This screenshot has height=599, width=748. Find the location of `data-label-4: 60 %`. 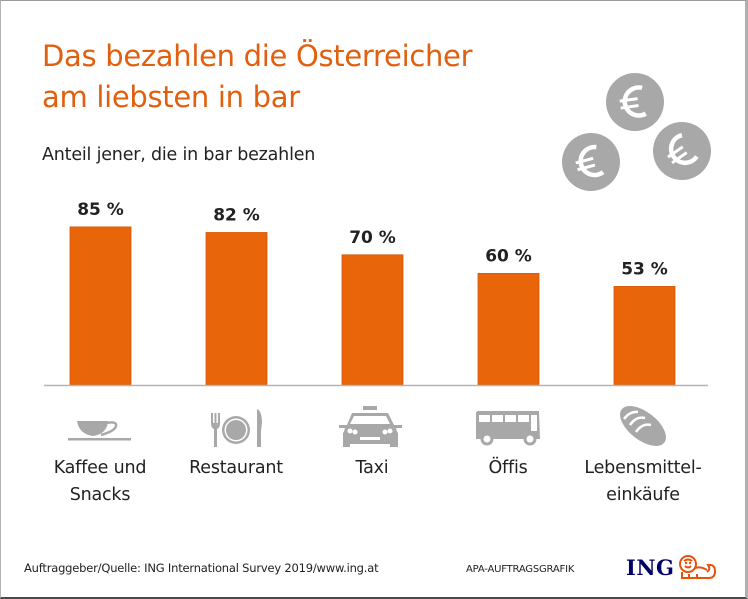

data-label-4: 60 % is located at coordinates (508, 256).